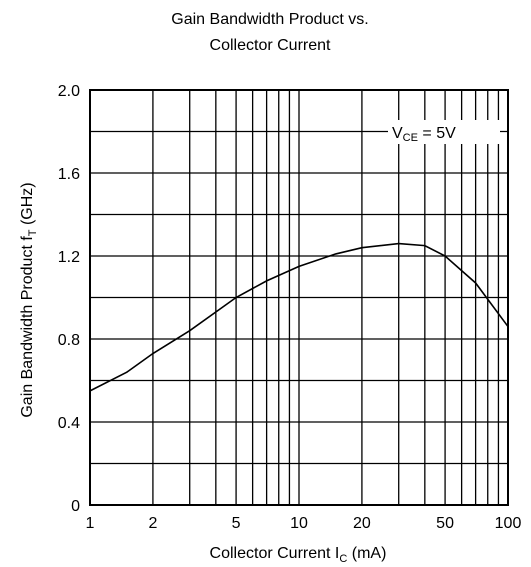  What do you see at coordinates (269, 19) in the screenshot?
I see `chart-title: Gain Bandwidth Product vs.` at bounding box center [269, 19].